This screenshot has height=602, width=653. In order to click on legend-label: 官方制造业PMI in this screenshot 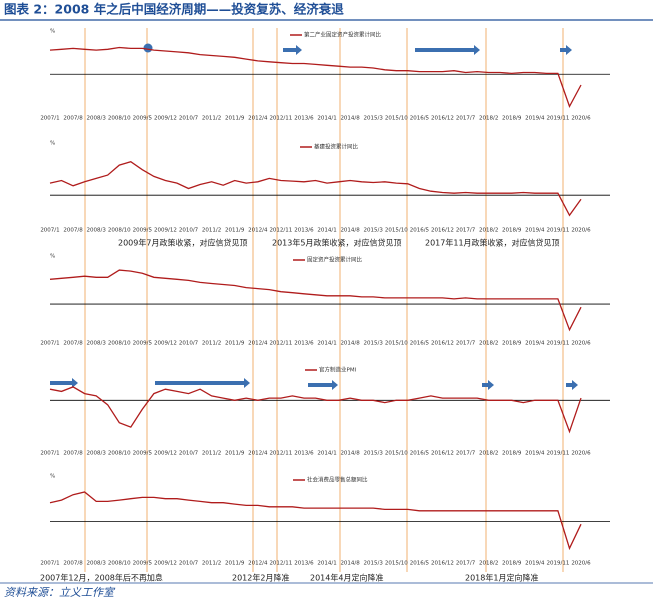, I will do `click(338, 370)`.